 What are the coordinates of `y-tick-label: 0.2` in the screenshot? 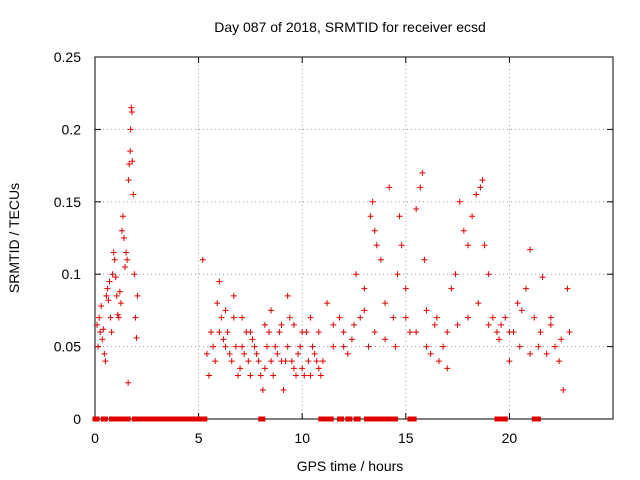 It's located at (72, 129).